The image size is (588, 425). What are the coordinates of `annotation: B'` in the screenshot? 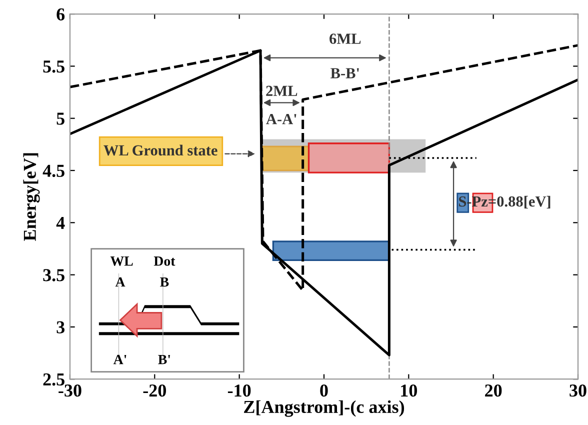 It's located at (164, 359).